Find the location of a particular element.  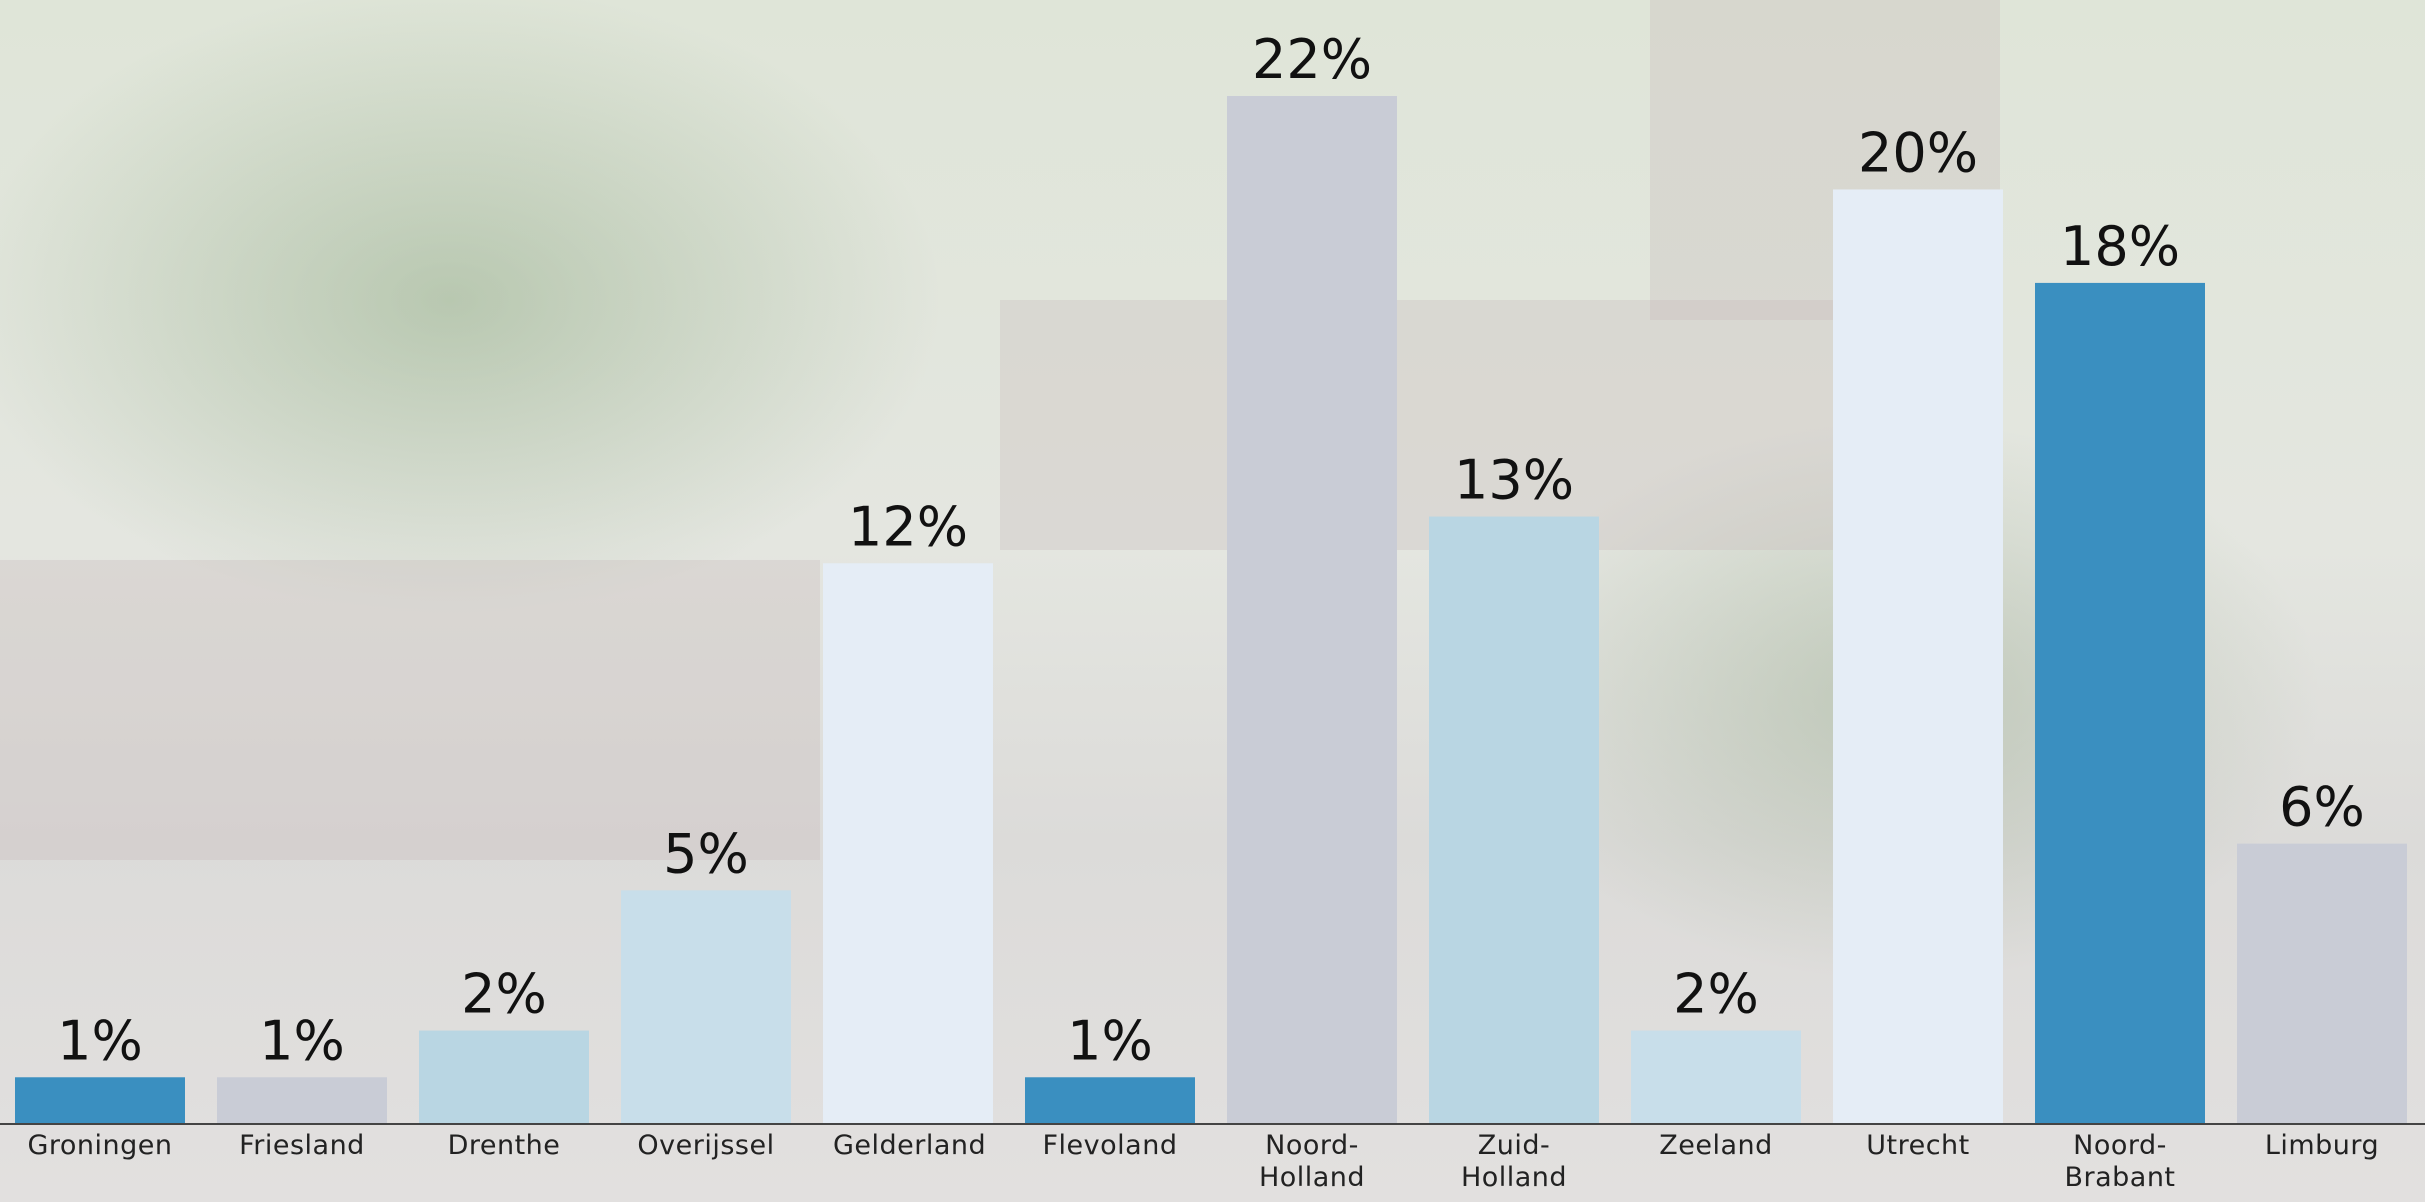

category-label: Overijssel is located at coordinates (706, 1145).